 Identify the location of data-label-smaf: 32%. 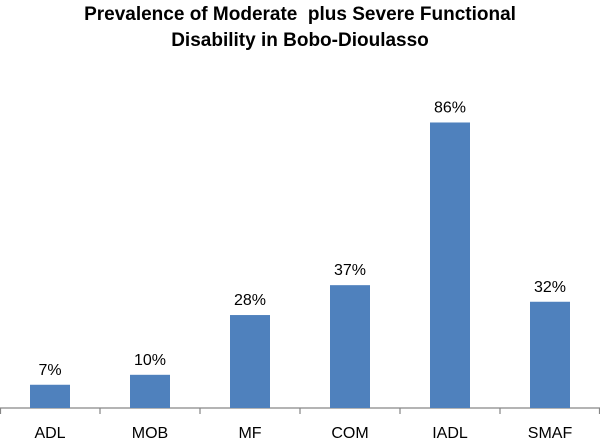
(550, 287).